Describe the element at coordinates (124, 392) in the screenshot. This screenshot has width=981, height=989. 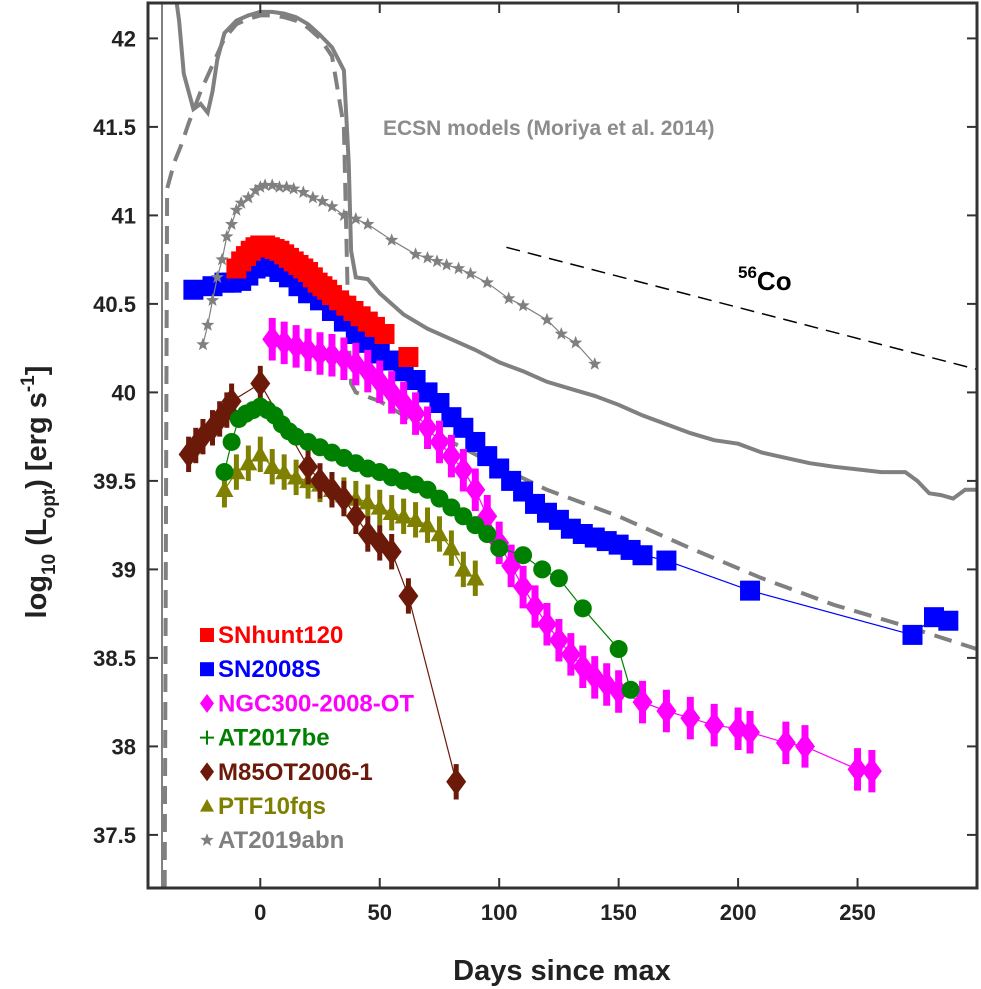
I see `y-tick-label-5: 40` at that location.